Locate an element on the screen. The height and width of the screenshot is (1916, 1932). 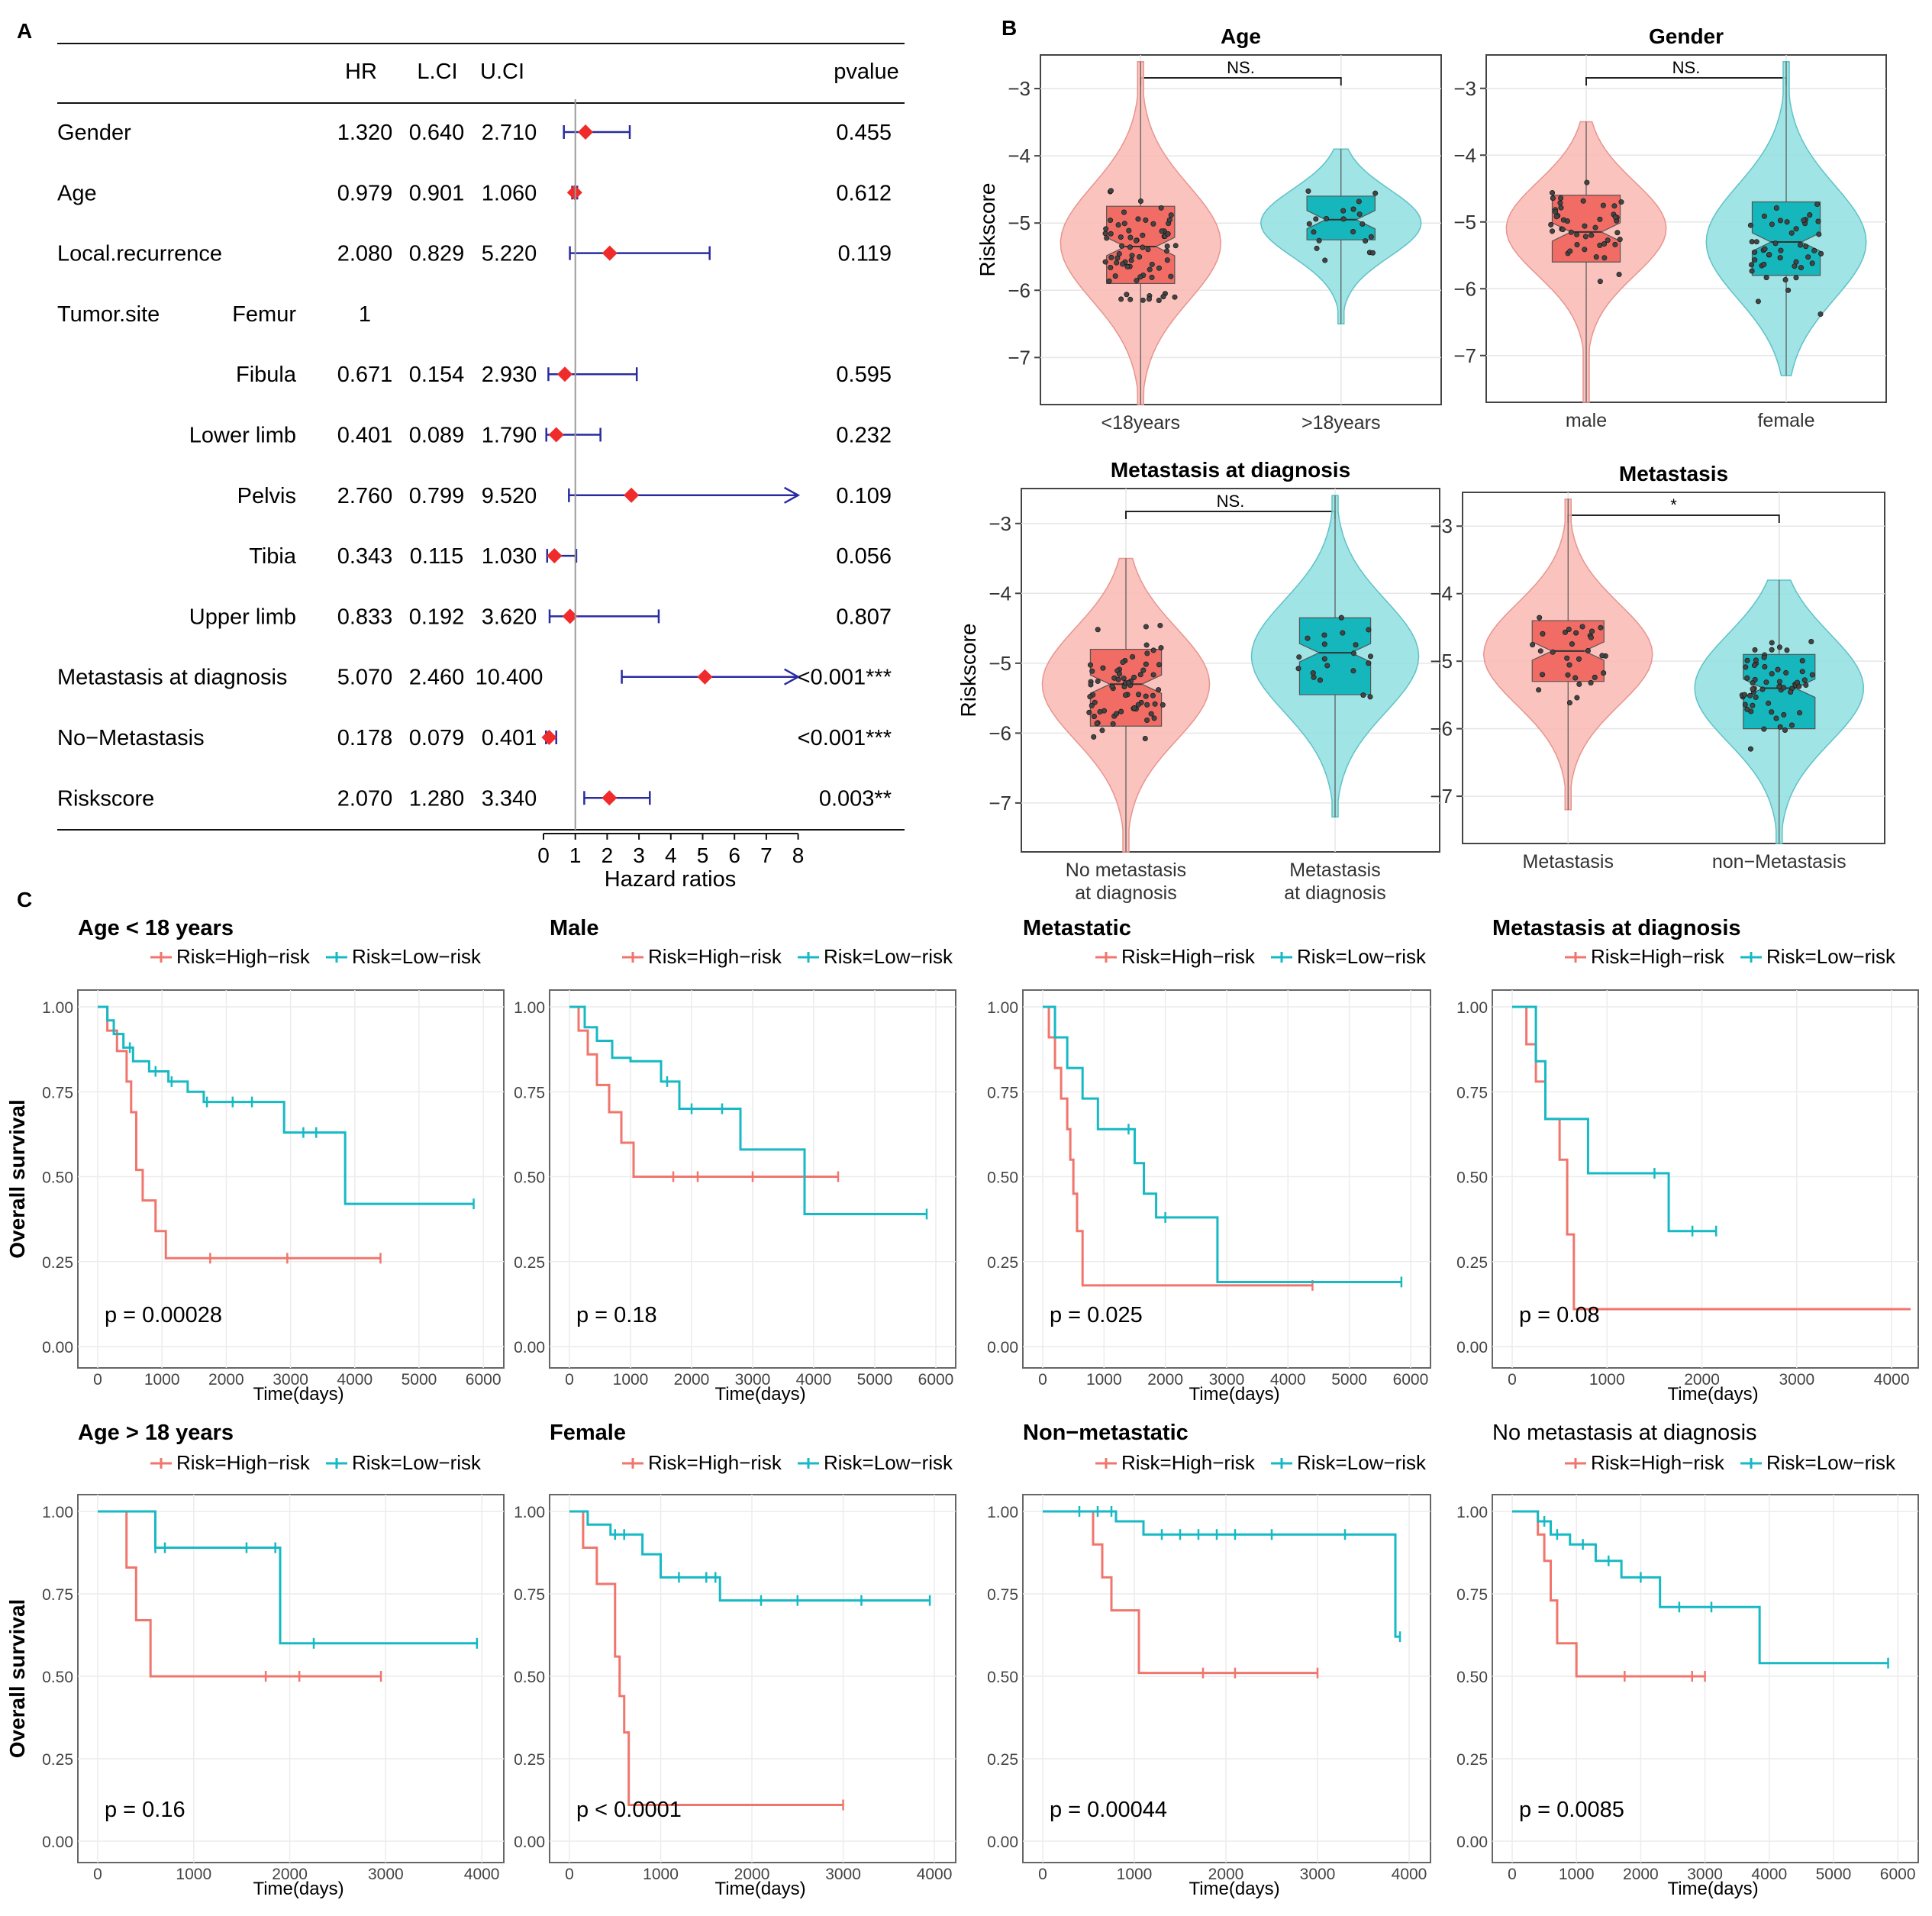
forest-hr-value: 1 is located at coordinates (365, 315).